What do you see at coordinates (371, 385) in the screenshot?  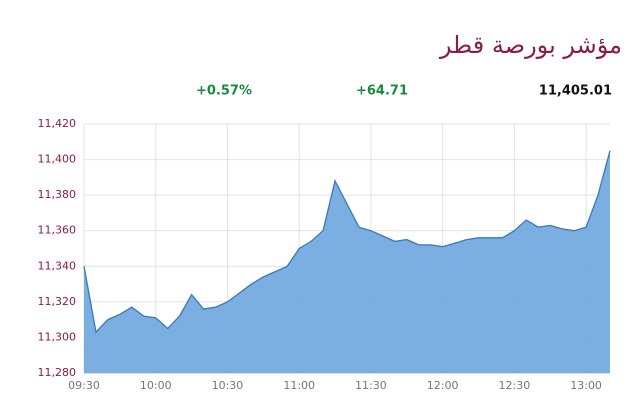 I see `x-tick-label: 11:30` at bounding box center [371, 385].